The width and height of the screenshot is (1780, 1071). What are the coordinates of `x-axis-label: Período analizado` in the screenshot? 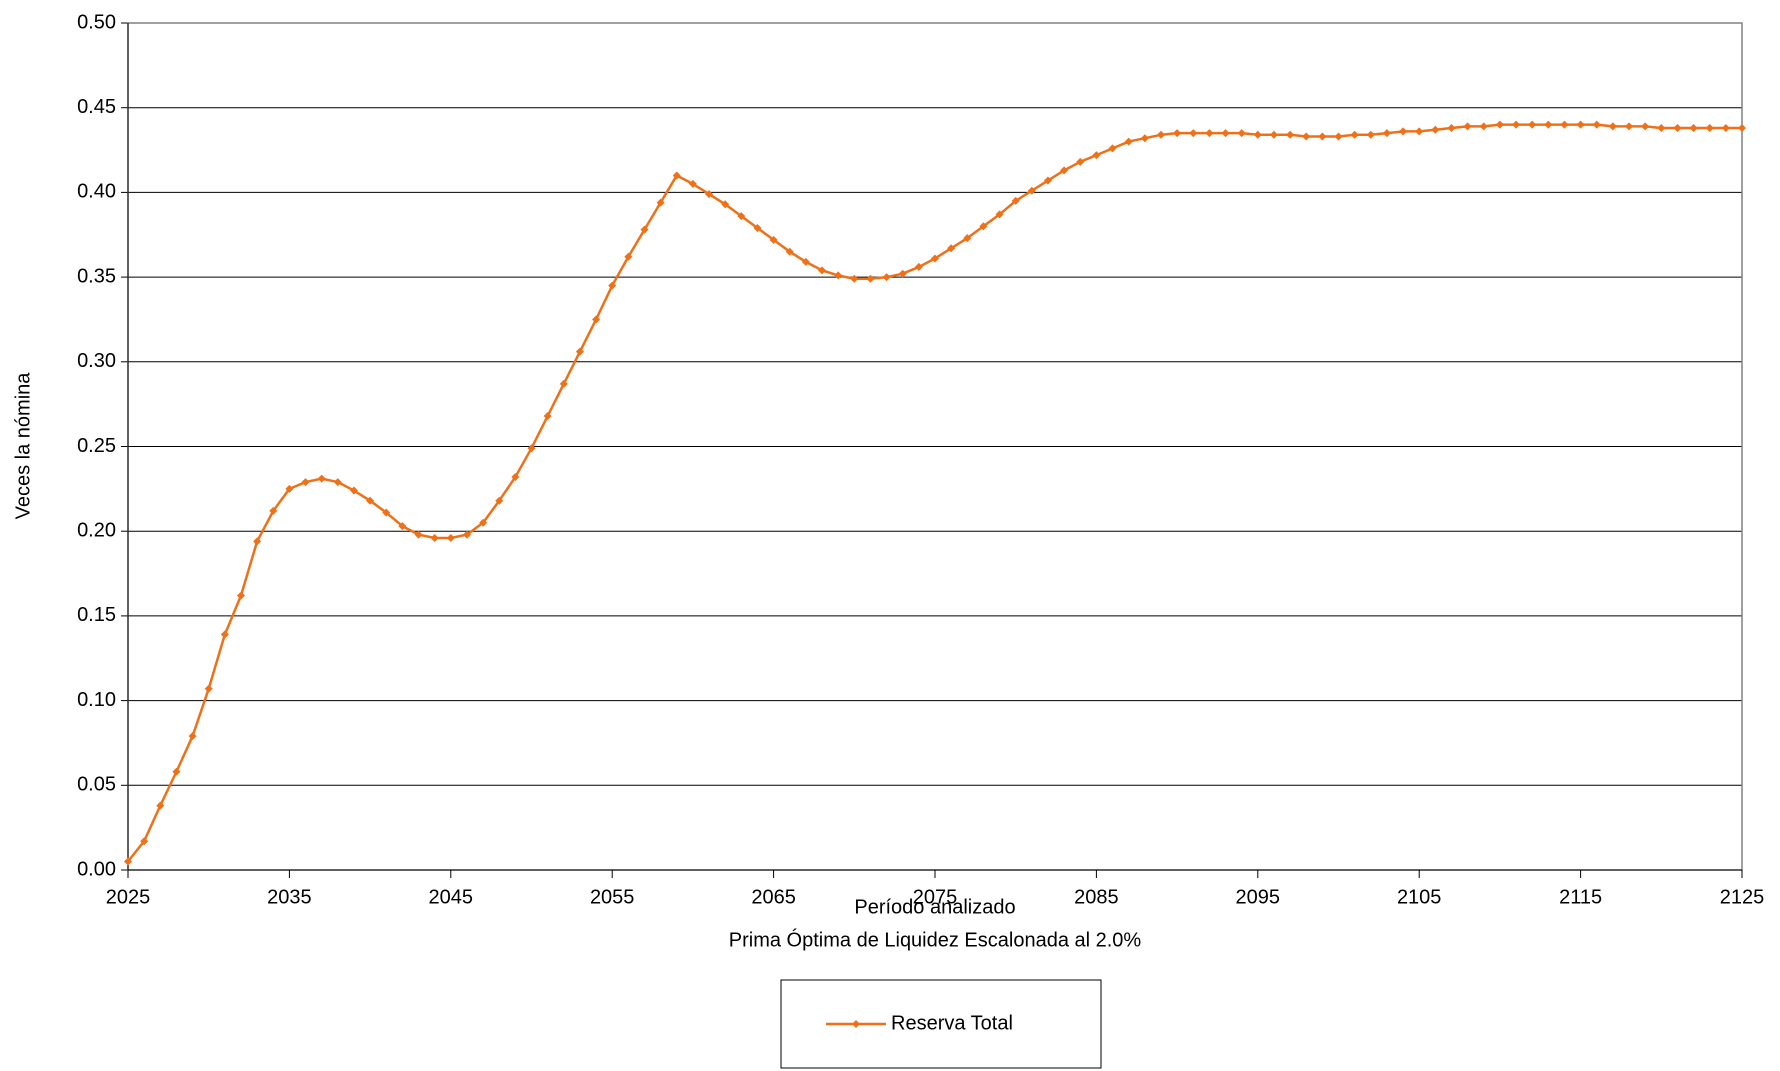 It's located at (934, 907).